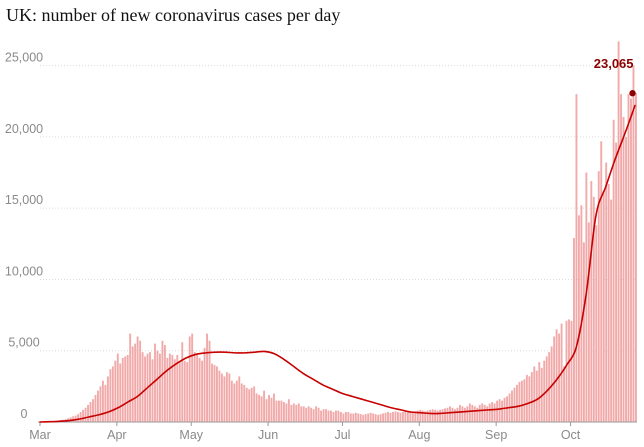 This screenshot has height=447, width=644. I want to click on latest-value-label: 23,065, so click(614, 63).